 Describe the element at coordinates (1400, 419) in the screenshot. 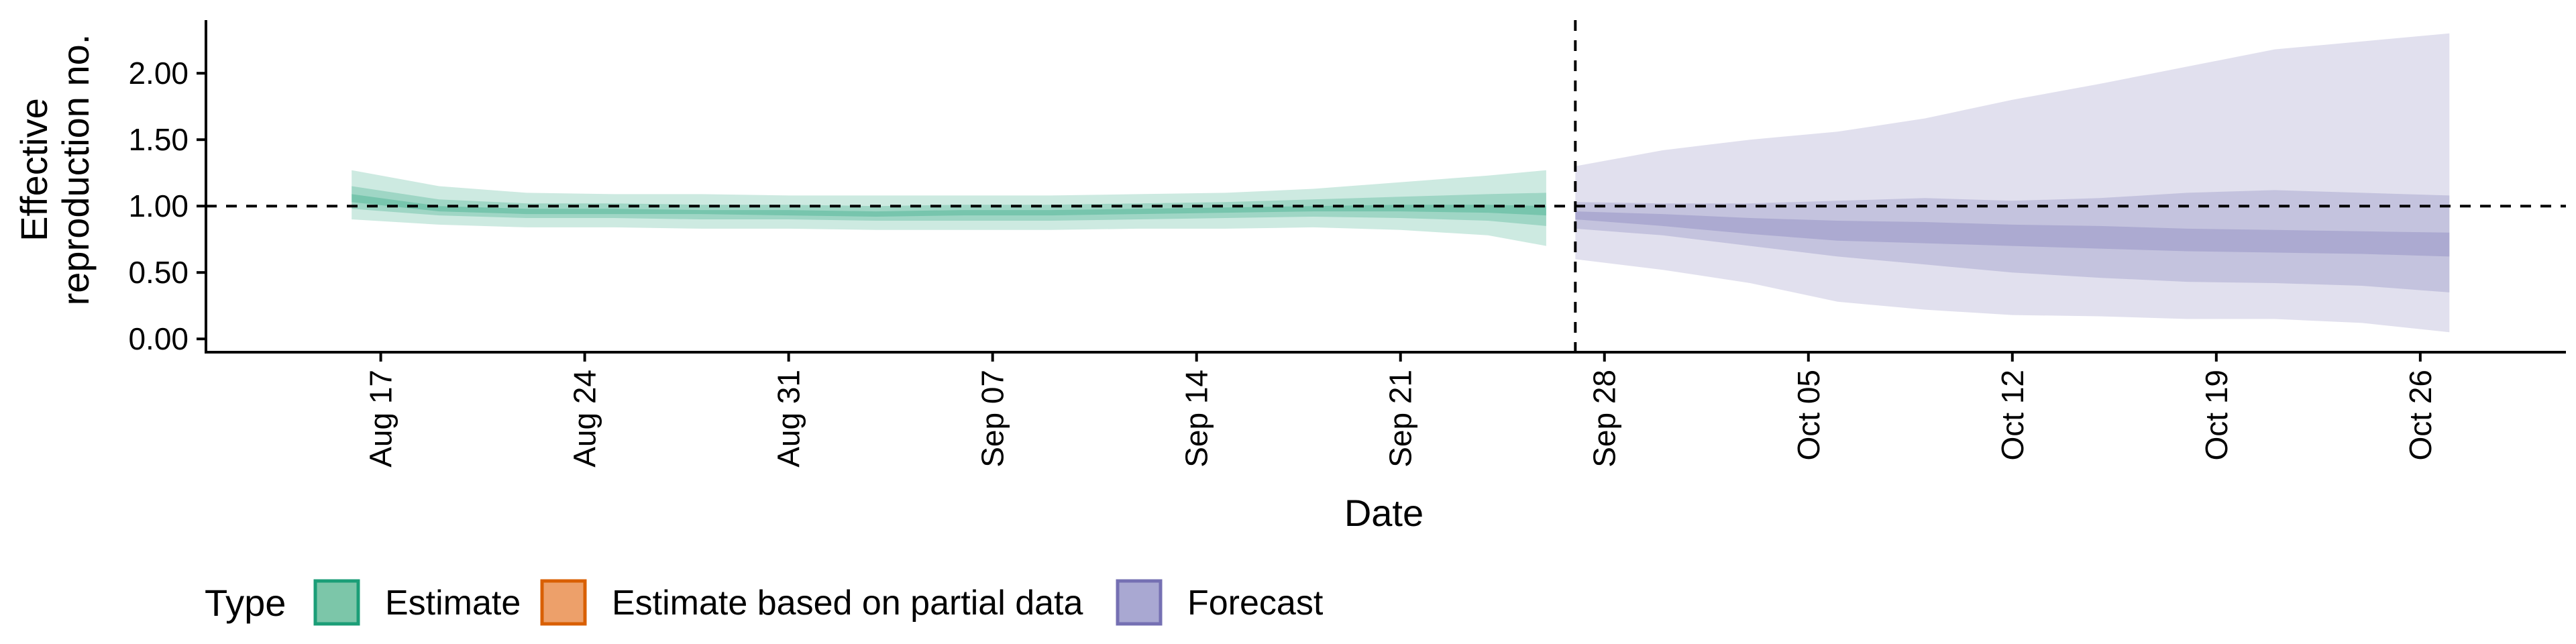

I see `x-tick-label: Sep 21` at that location.